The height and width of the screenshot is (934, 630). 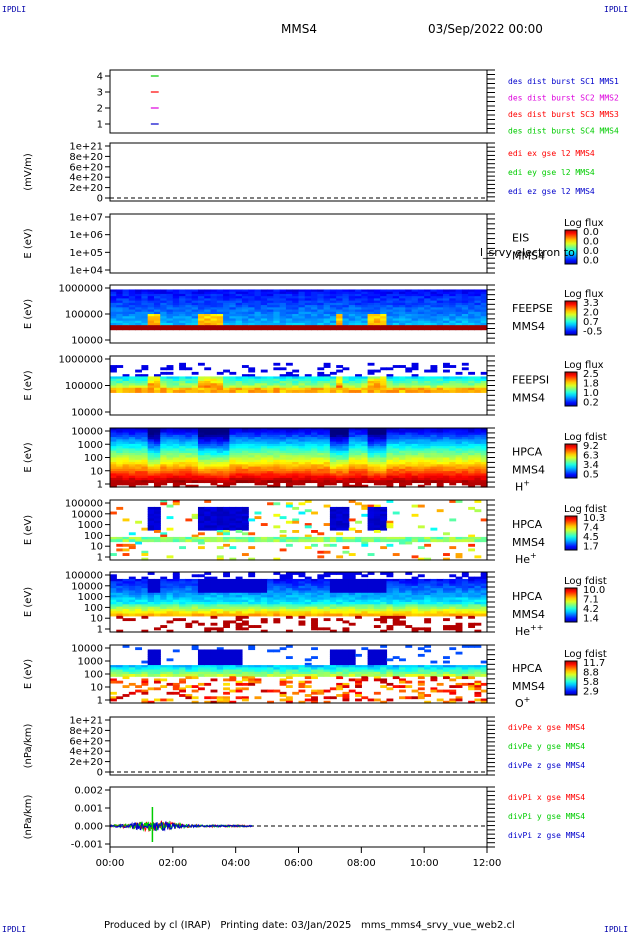 I want to click on panel-feepsi-colorbar, so click(x=571, y=389).